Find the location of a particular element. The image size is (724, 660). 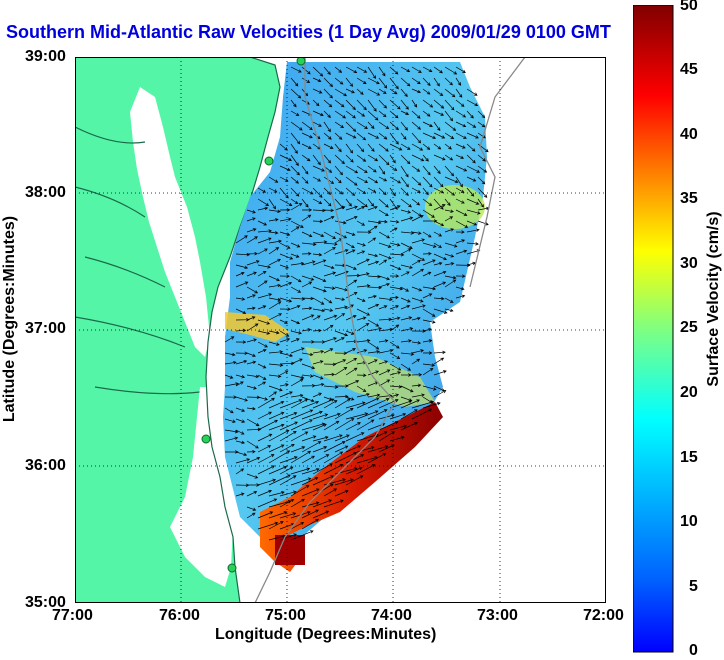

colorbar is located at coordinates (653, 329).